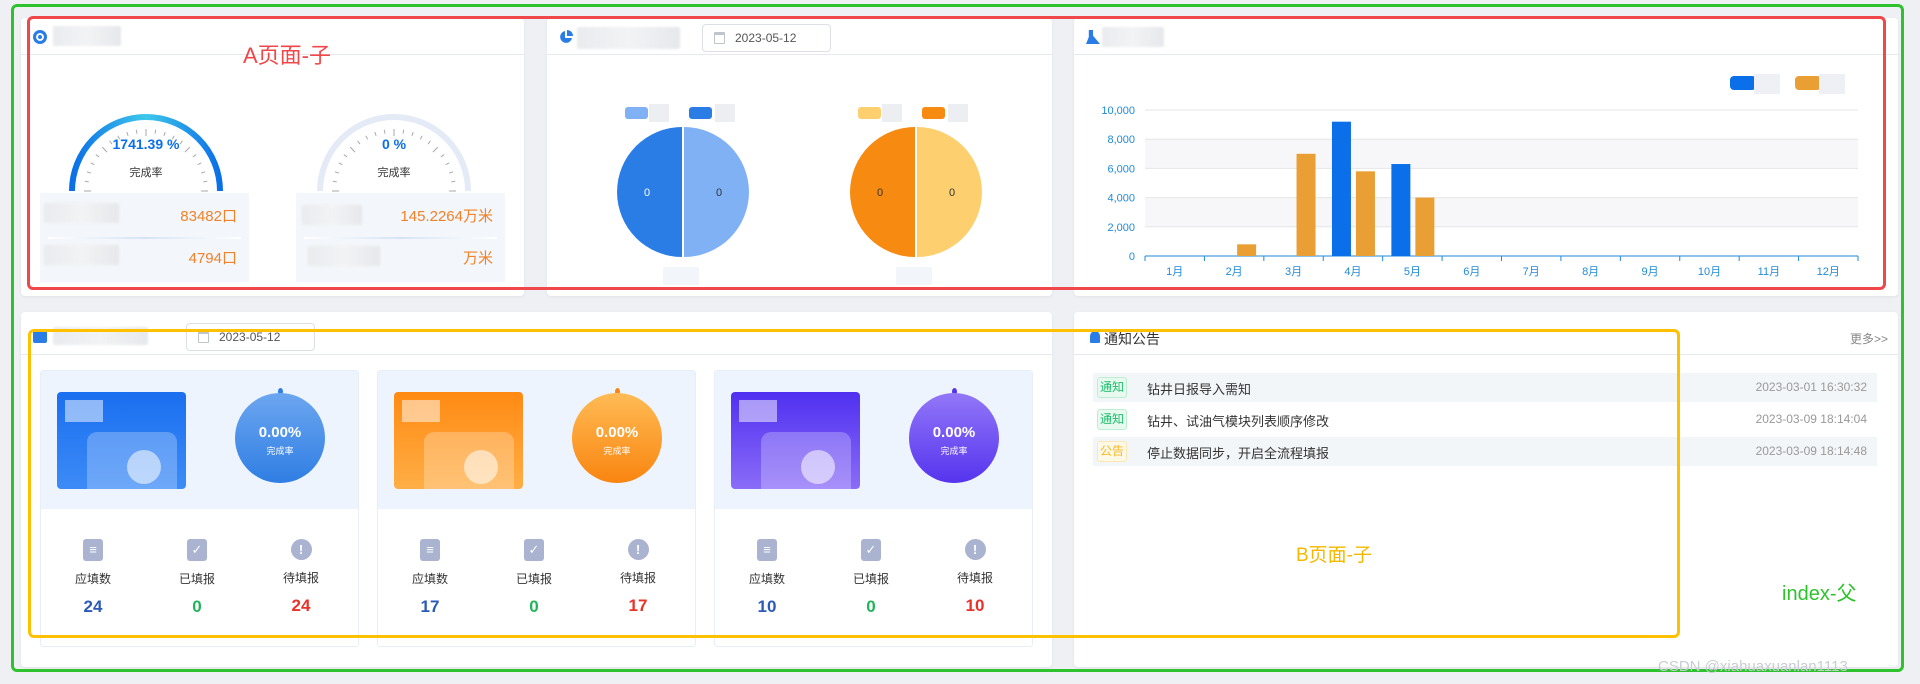  Describe the element at coordinates (975, 577) in the screenshot. I see `stat-2: ! 待填报 10` at that location.